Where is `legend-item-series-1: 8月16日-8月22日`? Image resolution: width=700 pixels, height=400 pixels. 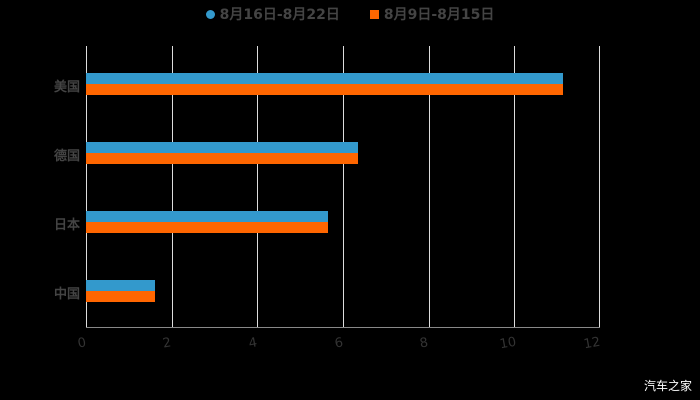
legend-item-series-1: 8月16日-8月22日 is located at coordinates (272, 14).